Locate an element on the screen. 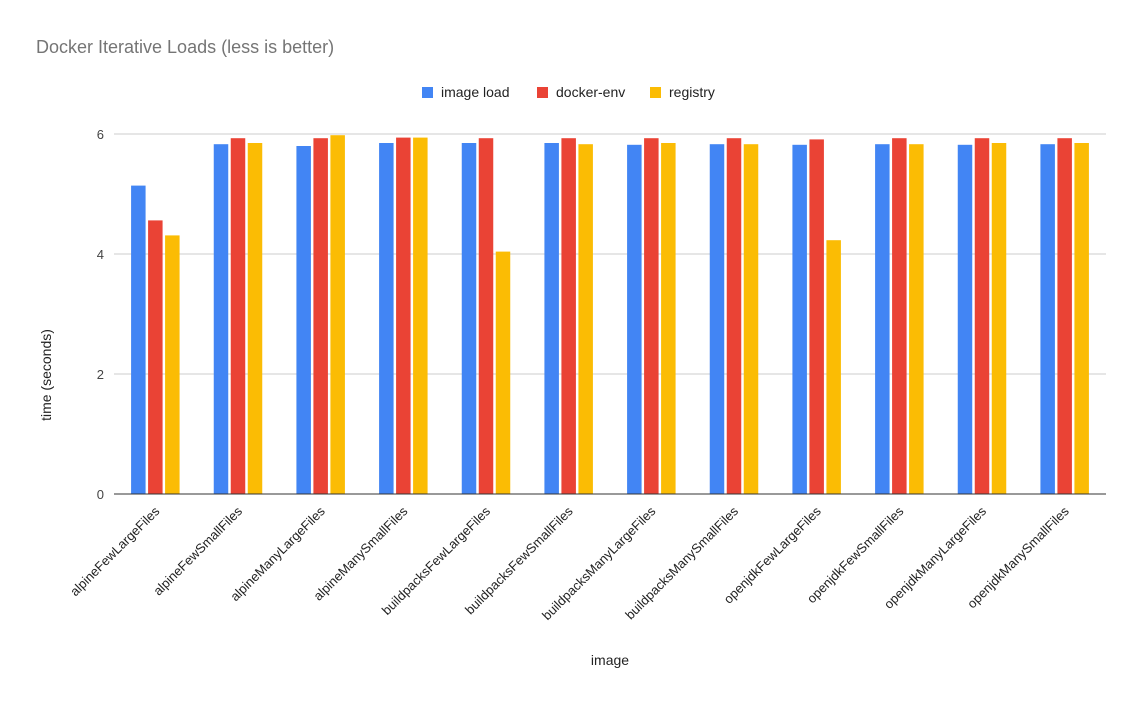 The image size is (1142, 709). chart-title: Docker Iterative Loads (less is better) is located at coordinates (185, 47).